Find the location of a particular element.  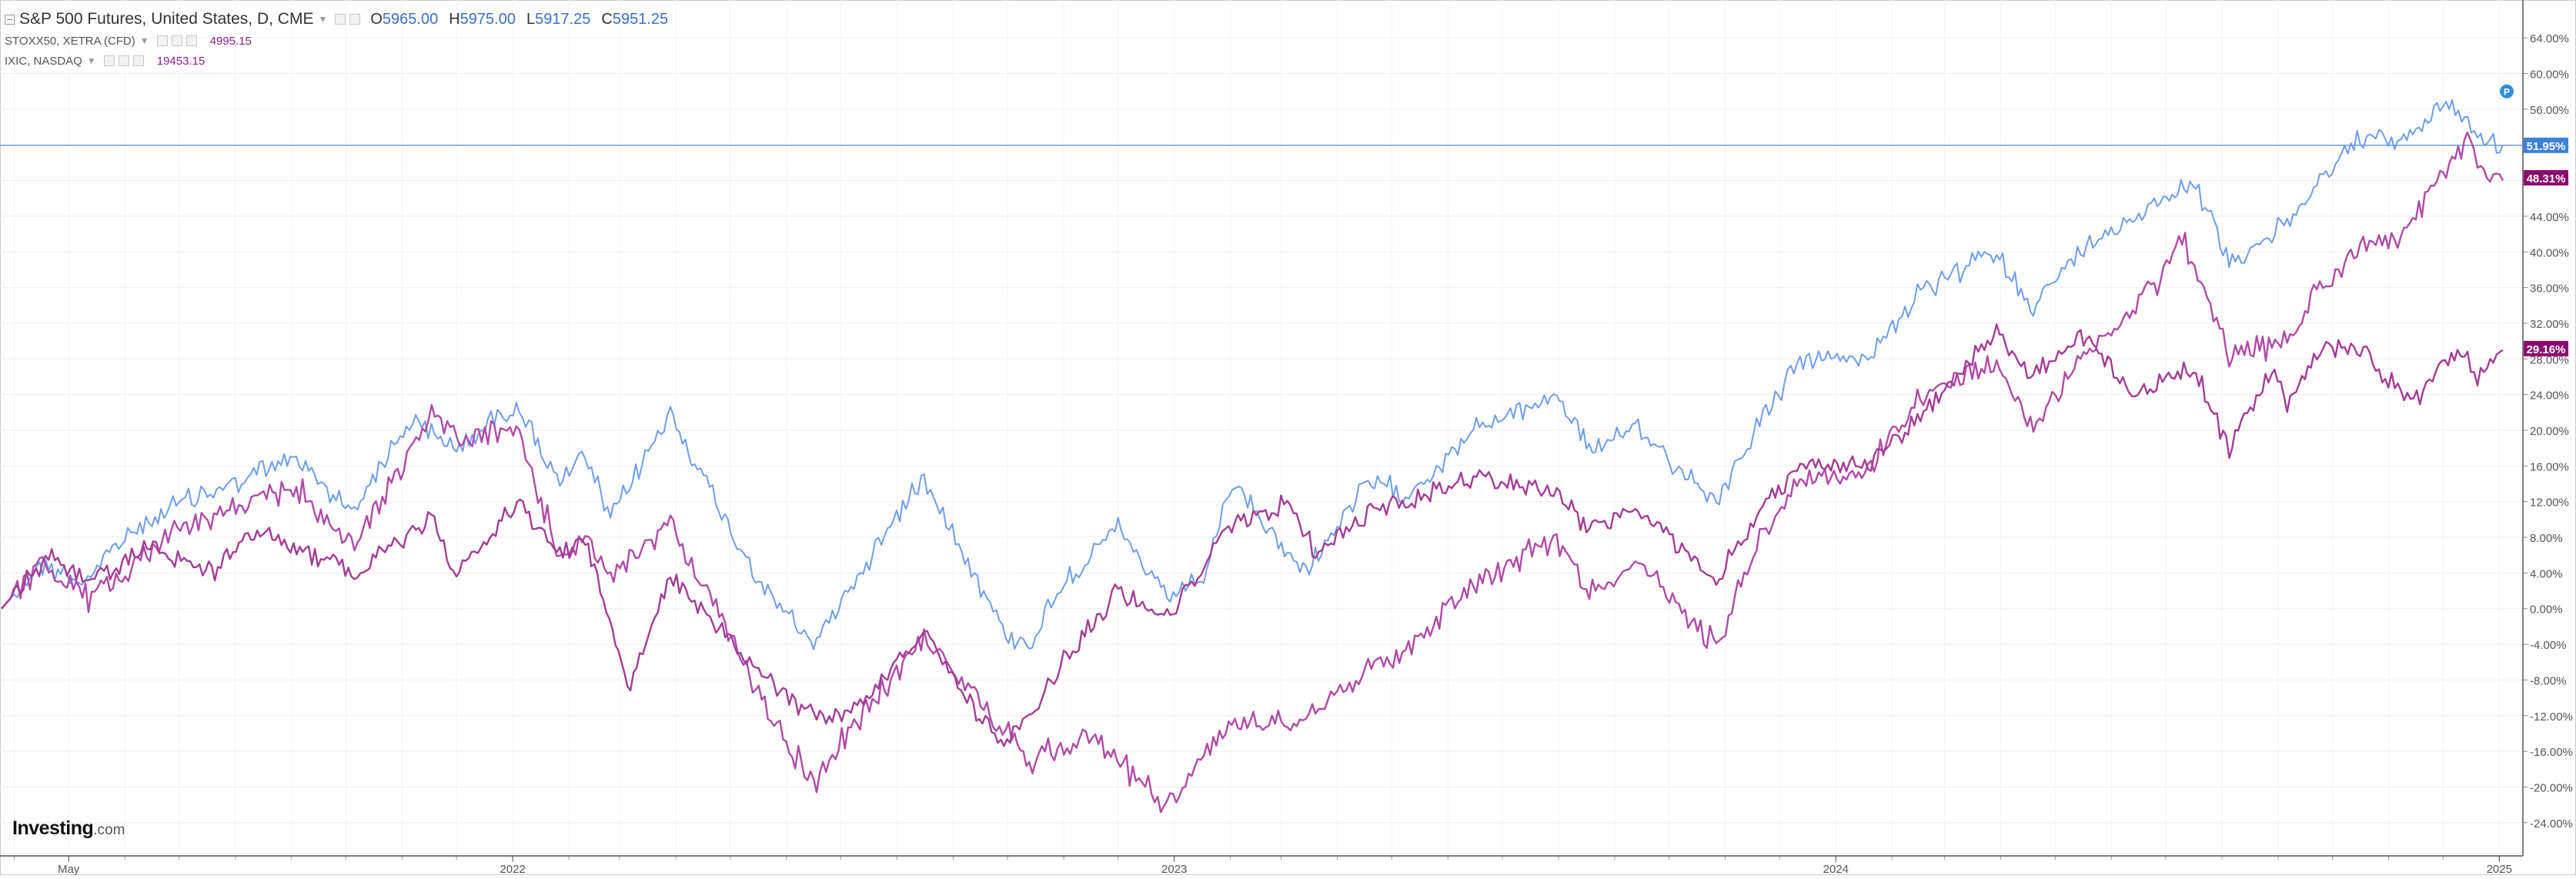

y-tick-label: -8.00% is located at coordinates (2548, 680).